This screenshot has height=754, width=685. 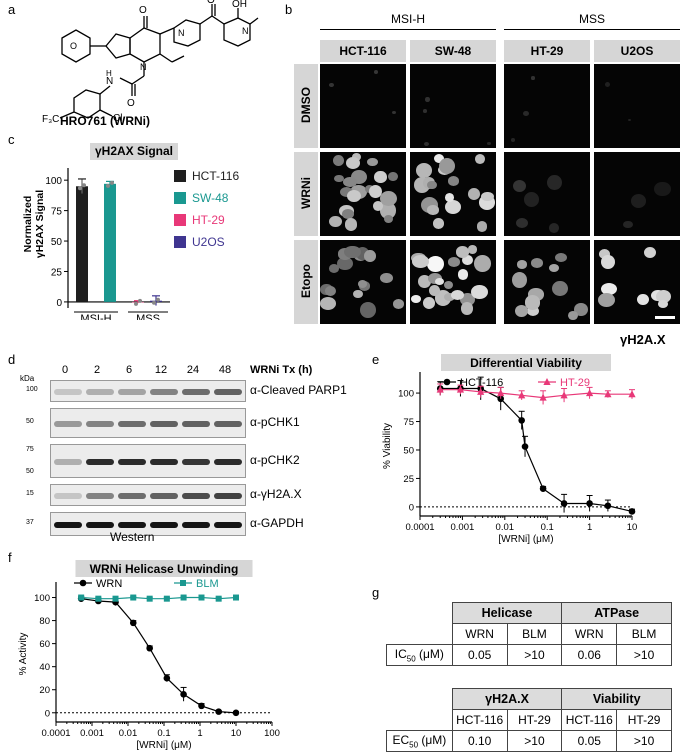 I want to click on blot-strip, so click(x=148, y=461).